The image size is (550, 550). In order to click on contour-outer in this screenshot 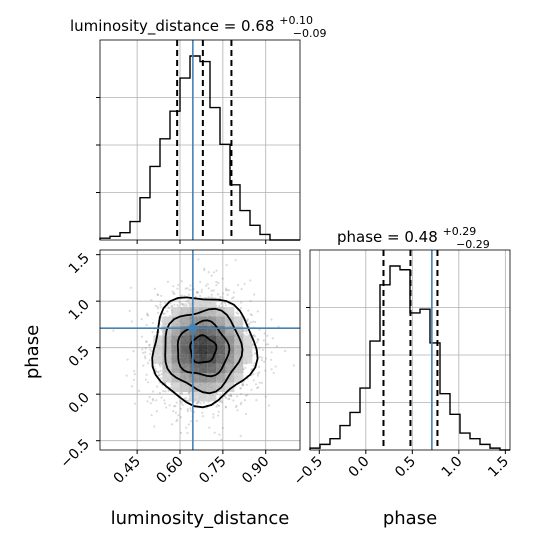, I will do `click(205, 352)`.